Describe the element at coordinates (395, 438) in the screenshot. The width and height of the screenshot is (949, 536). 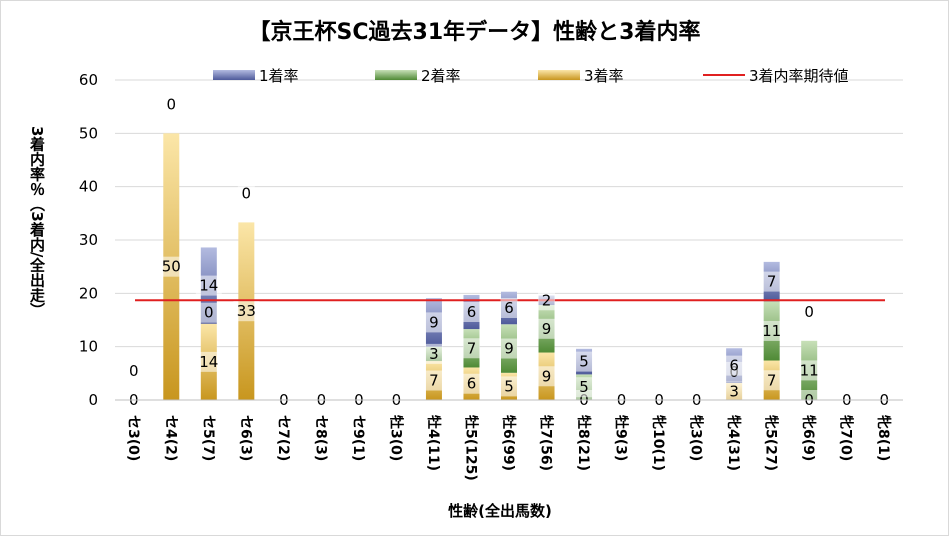
I see `x-tick-label: 牡3(0)` at that location.